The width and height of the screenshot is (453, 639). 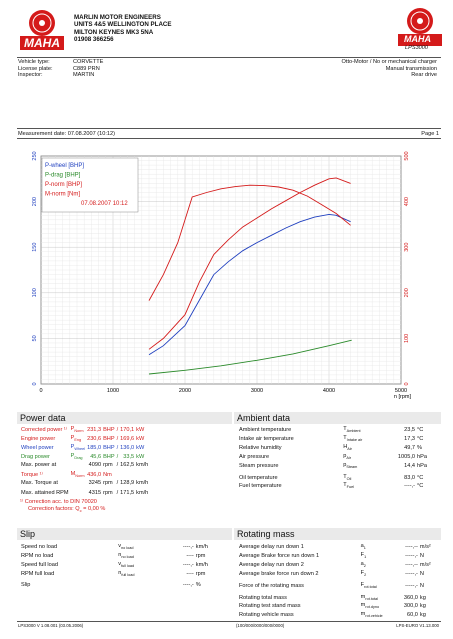 What do you see at coordinates (190, 555) in the screenshot?
I see `slip-value: ----` at bounding box center [190, 555].